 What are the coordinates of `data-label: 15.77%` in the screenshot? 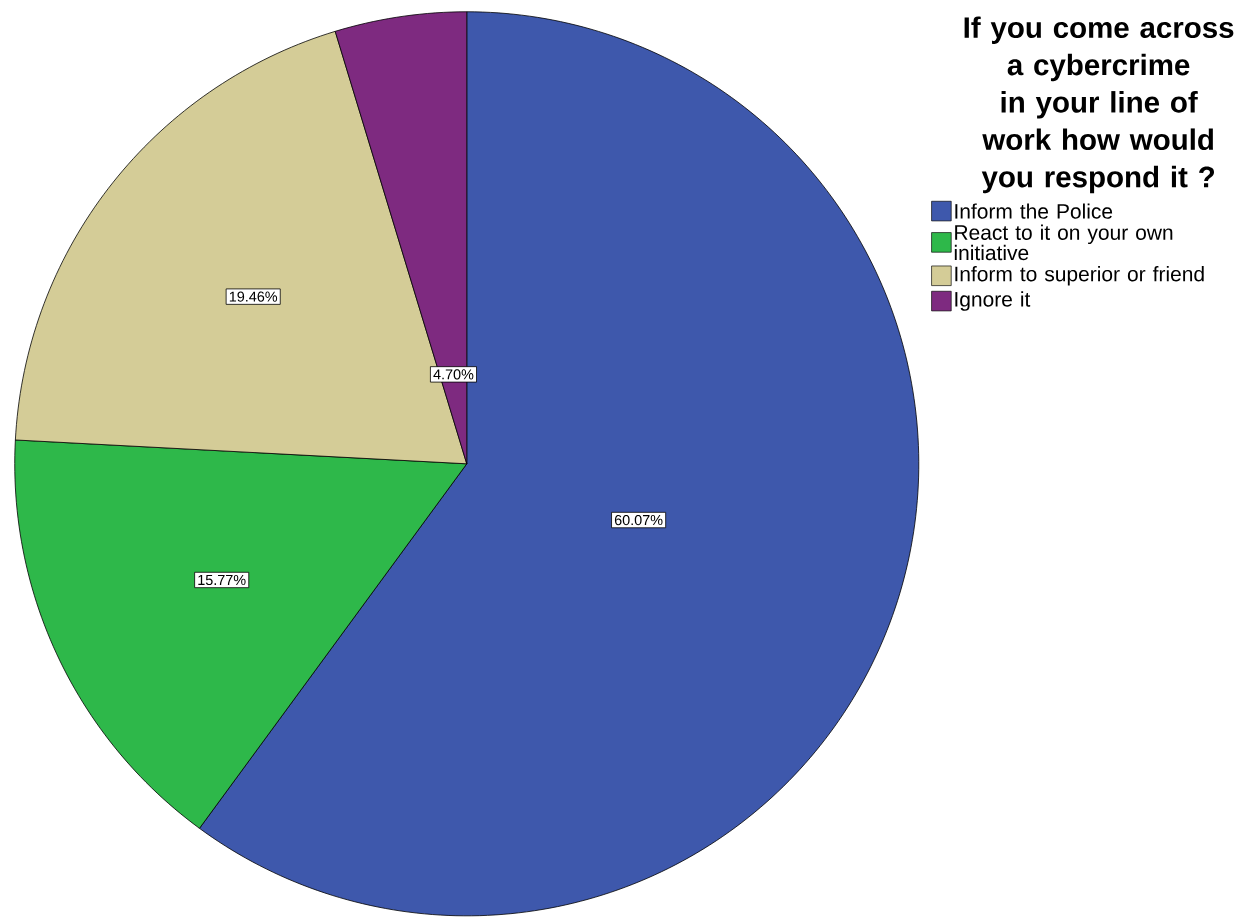 It's located at (222, 580).